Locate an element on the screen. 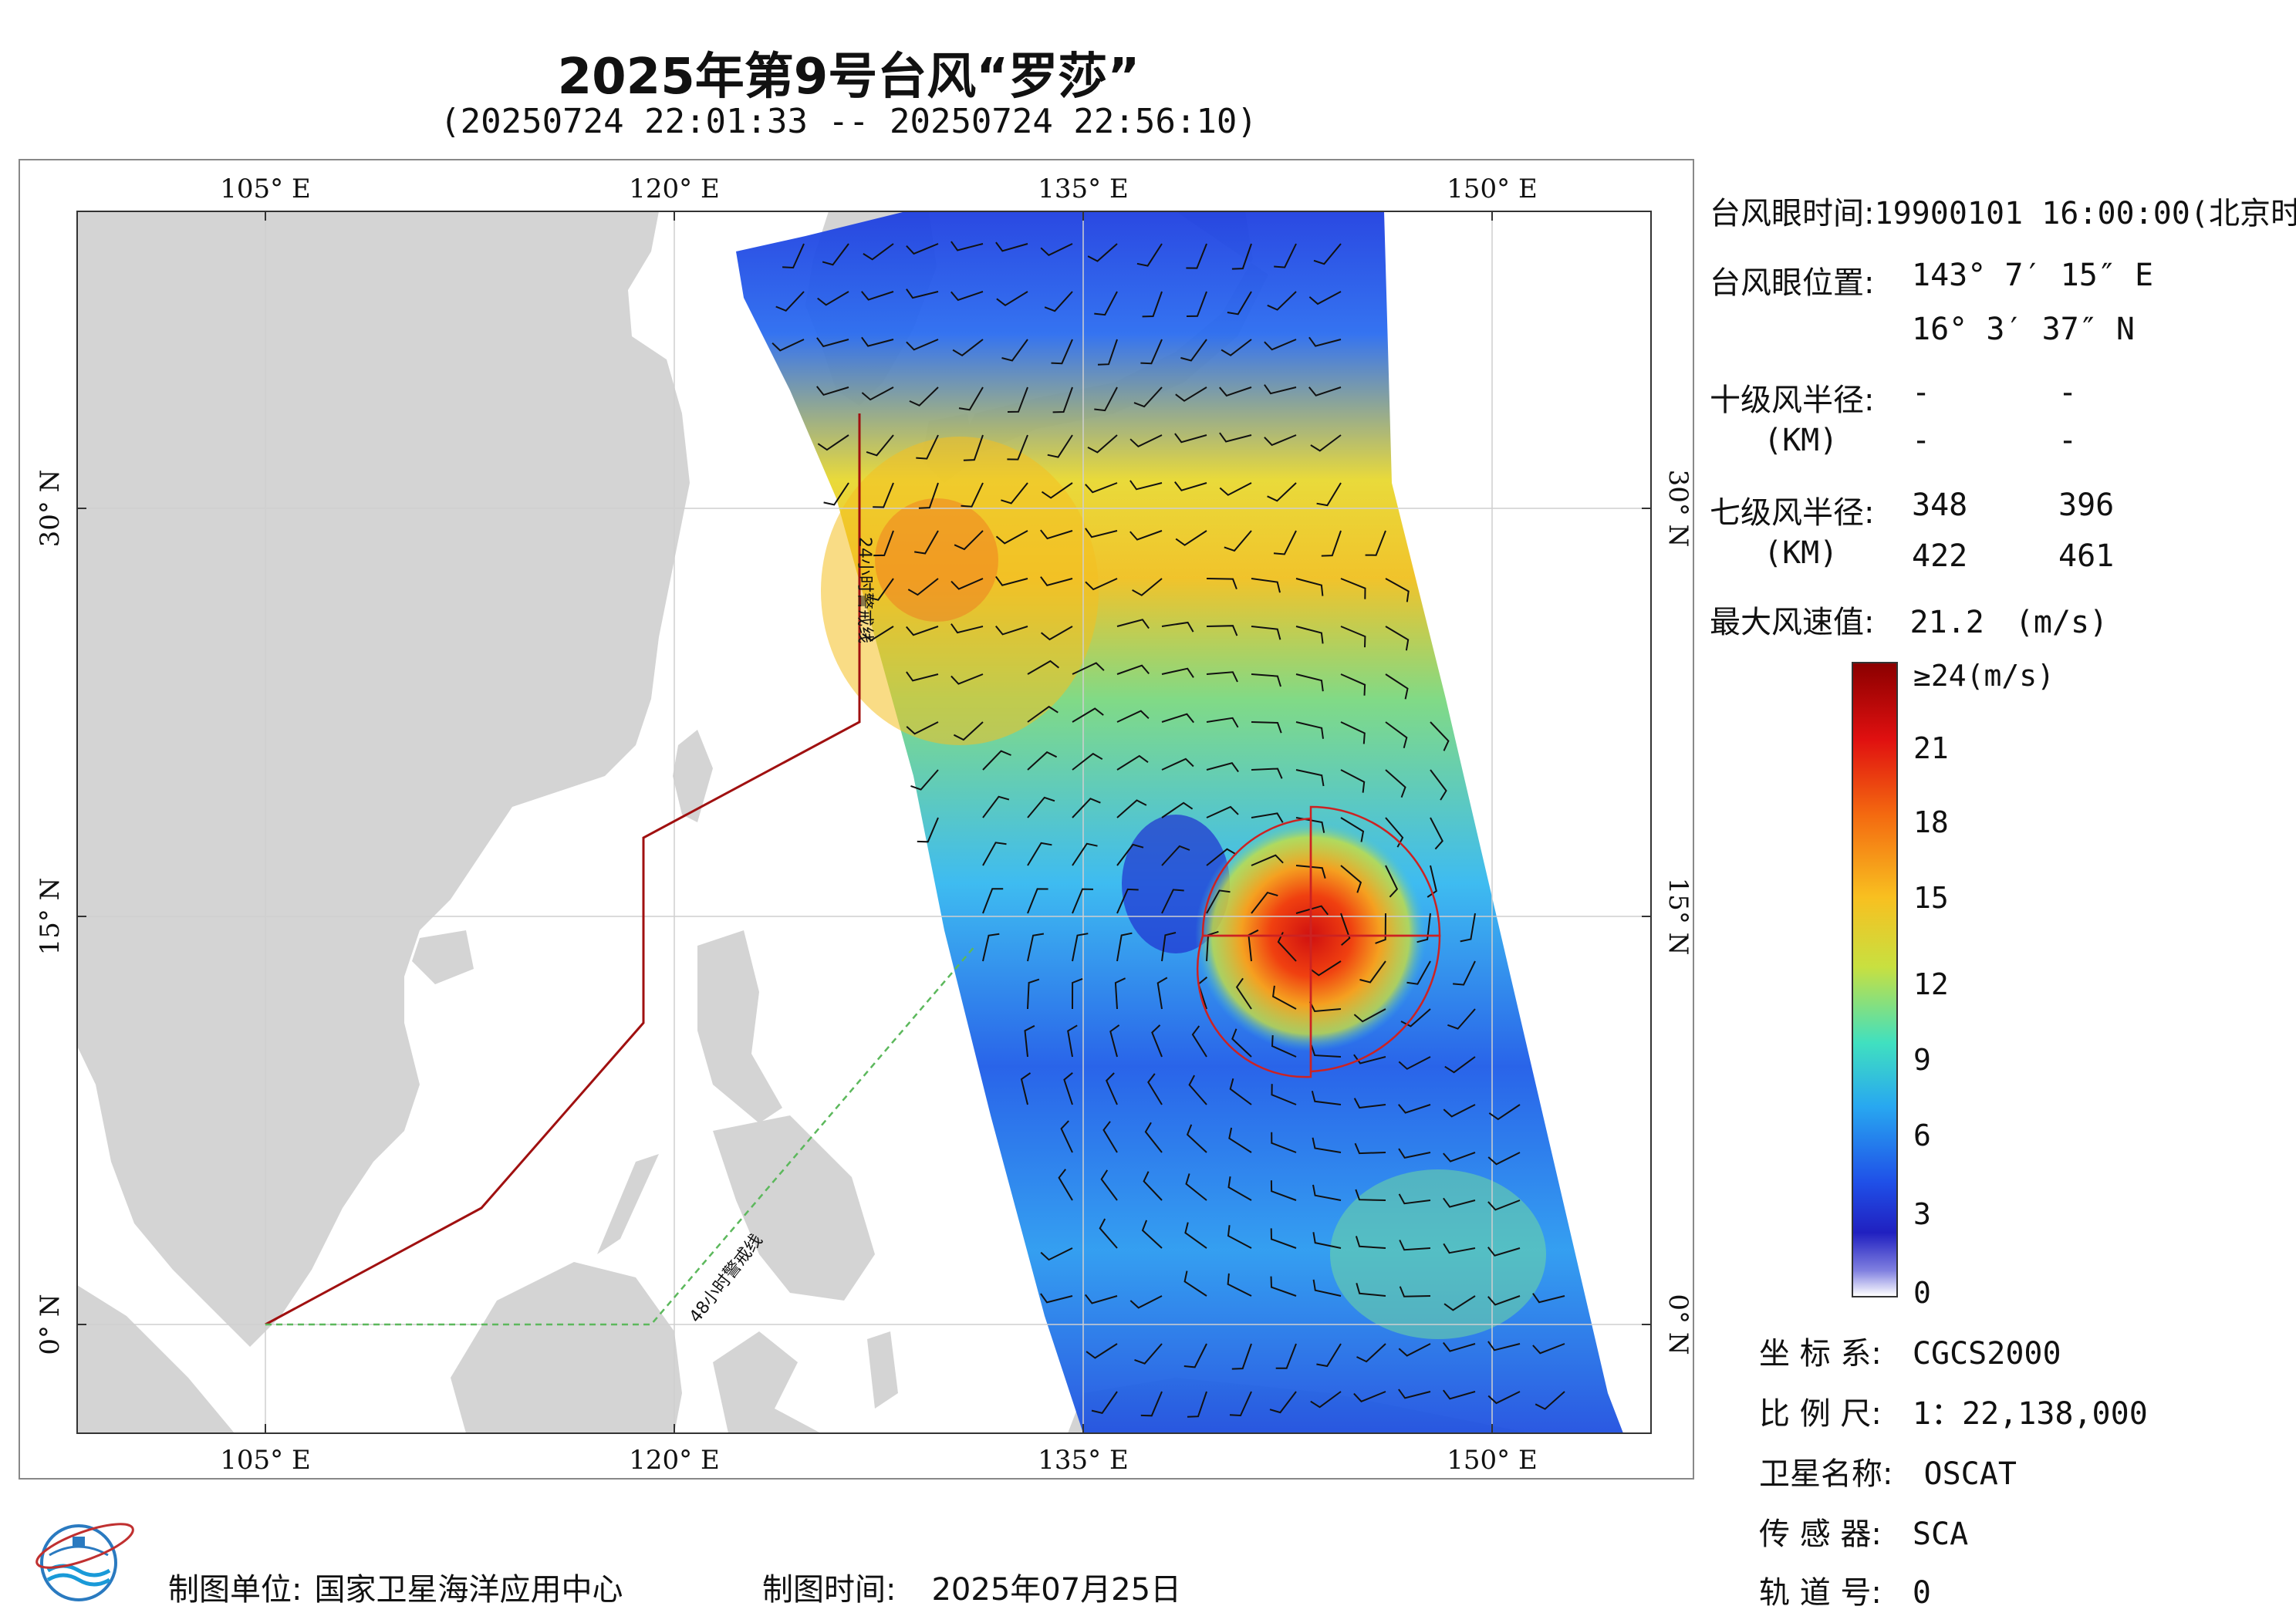 This screenshot has width=2296, height=1623. date-value: 2025年07月25日 is located at coordinates (1056, 1590).